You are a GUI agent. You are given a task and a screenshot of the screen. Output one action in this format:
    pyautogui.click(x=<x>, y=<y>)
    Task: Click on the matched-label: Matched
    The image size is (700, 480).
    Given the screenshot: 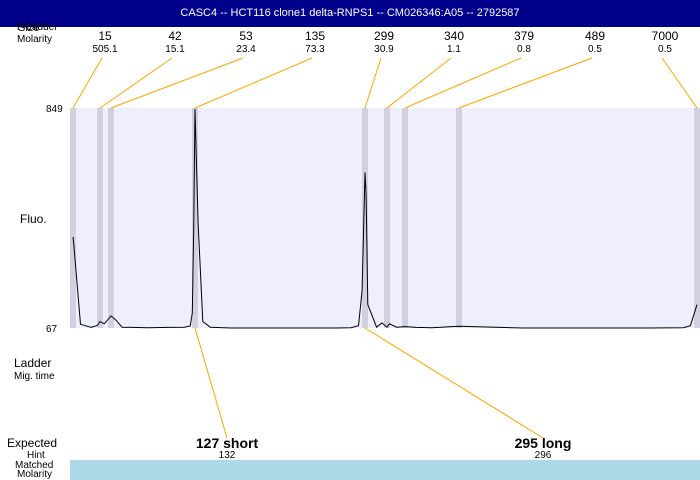 What is the action you would take?
    pyautogui.click(x=34, y=465)
    